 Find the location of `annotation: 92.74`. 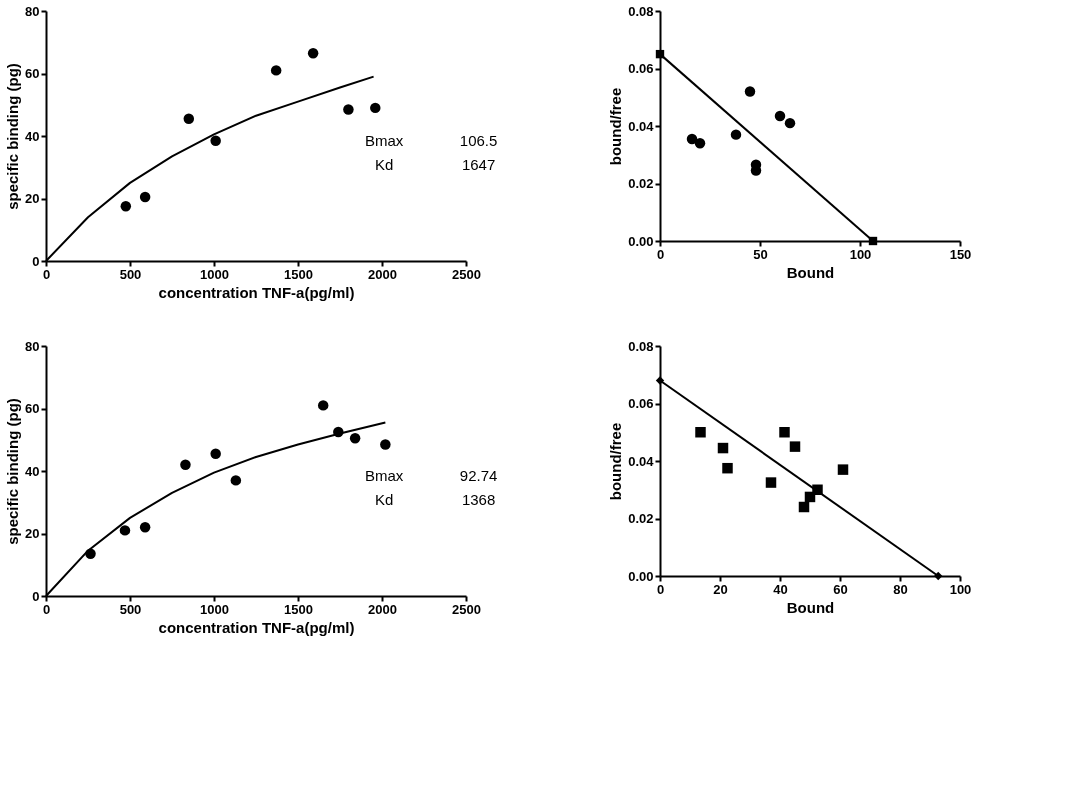

annotation: 92.74 is located at coordinates (478, 475).